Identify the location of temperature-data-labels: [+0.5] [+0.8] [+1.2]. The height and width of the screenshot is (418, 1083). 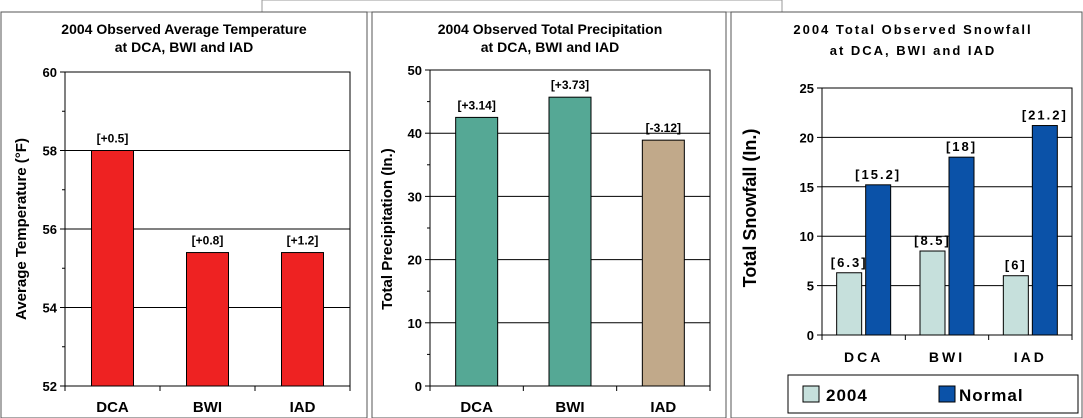
(208, 190).